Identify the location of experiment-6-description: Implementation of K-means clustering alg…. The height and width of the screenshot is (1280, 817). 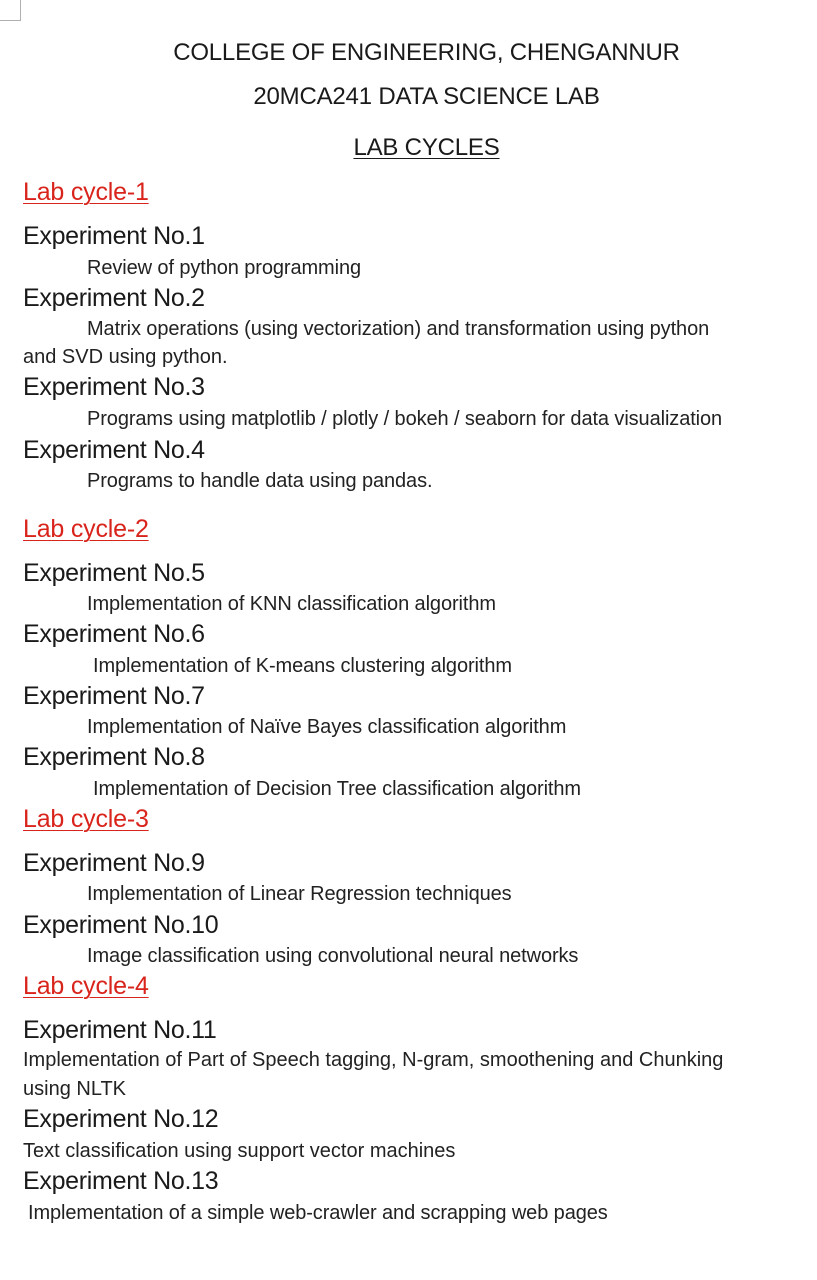
(302, 666).